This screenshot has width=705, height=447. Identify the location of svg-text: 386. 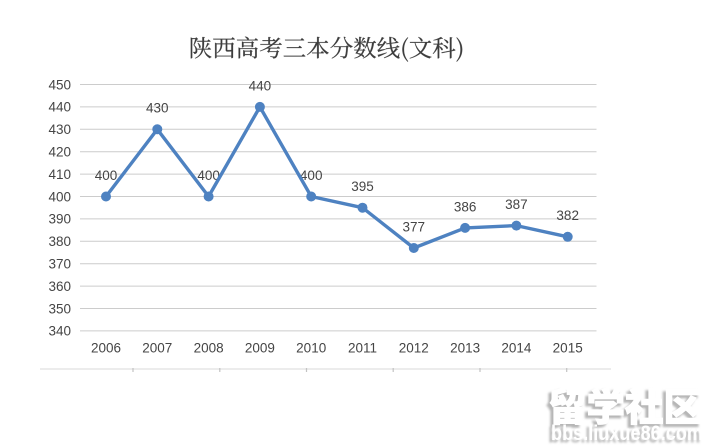
(465, 206).